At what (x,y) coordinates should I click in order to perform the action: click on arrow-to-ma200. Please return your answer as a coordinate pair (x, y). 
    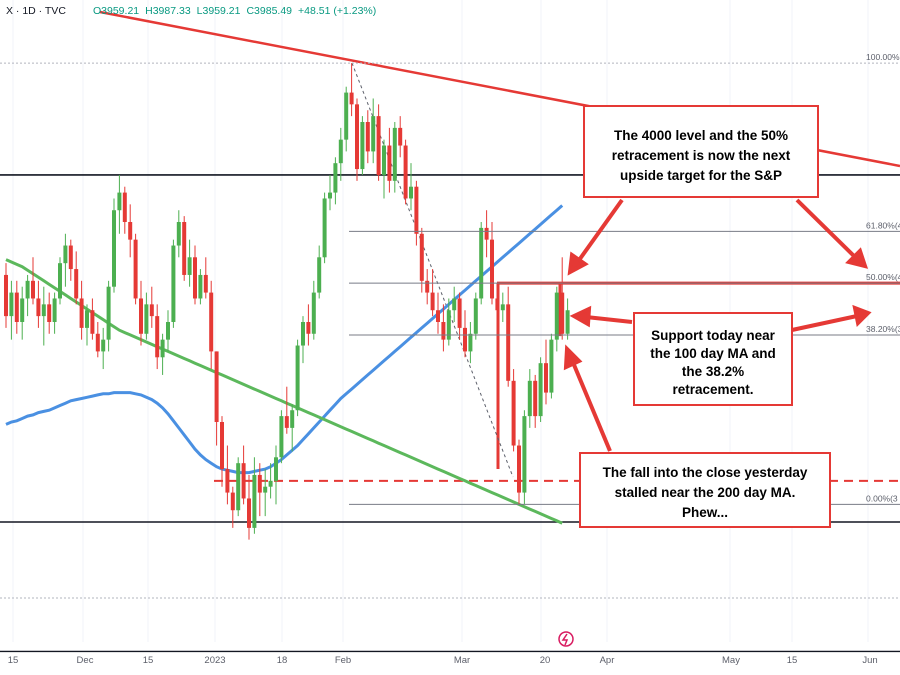
    Looking at the image, I should click on (591, 405).